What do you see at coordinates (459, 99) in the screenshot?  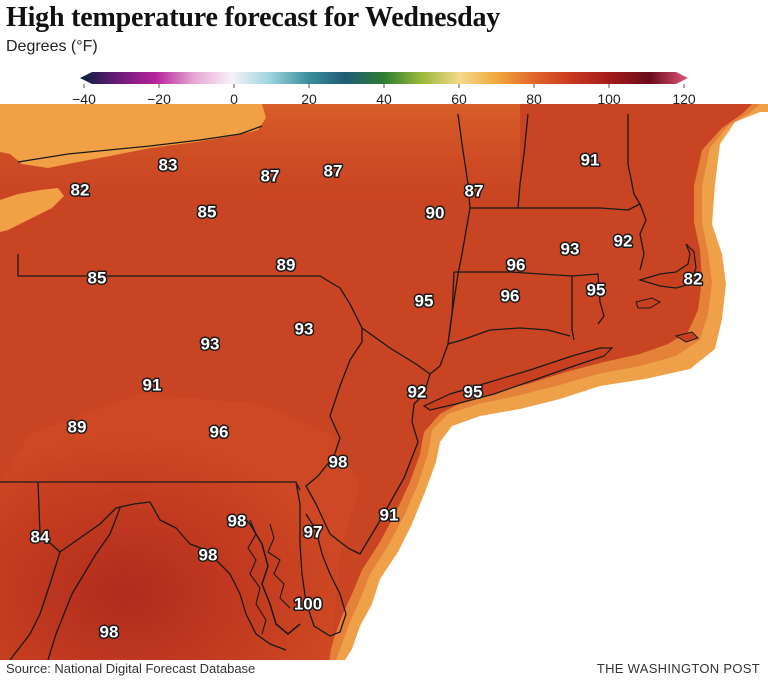 I see `scale-tick-label: 60` at bounding box center [459, 99].